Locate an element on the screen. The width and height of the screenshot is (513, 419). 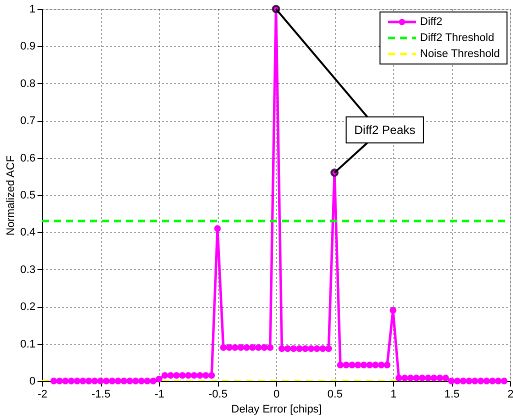
legend-label: Noise Threshold is located at coordinates (460, 54).